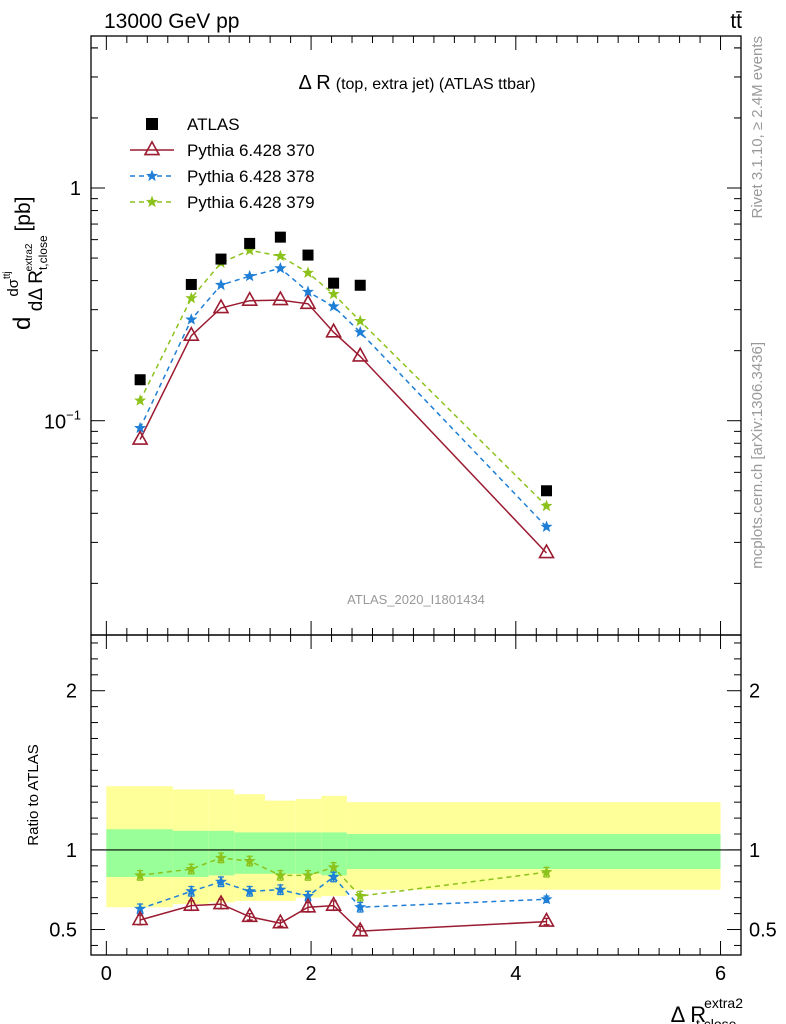 The height and width of the screenshot is (1024, 786). I want to click on x-tick-label: 2, so click(311, 974).